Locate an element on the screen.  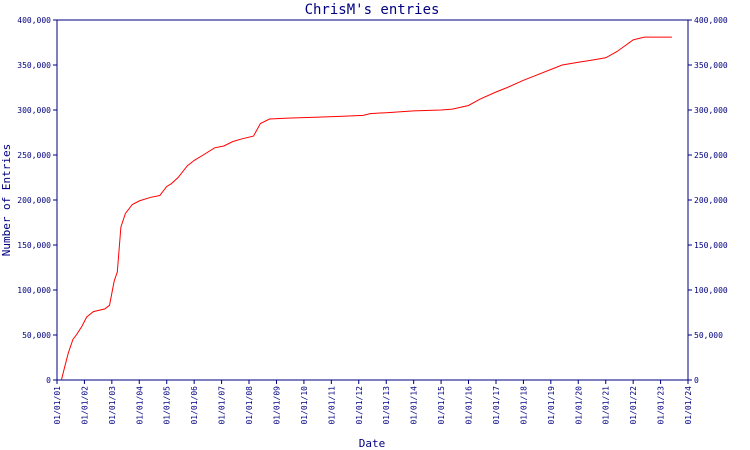
y-tick-label-right: 250,000 is located at coordinates (711, 155).